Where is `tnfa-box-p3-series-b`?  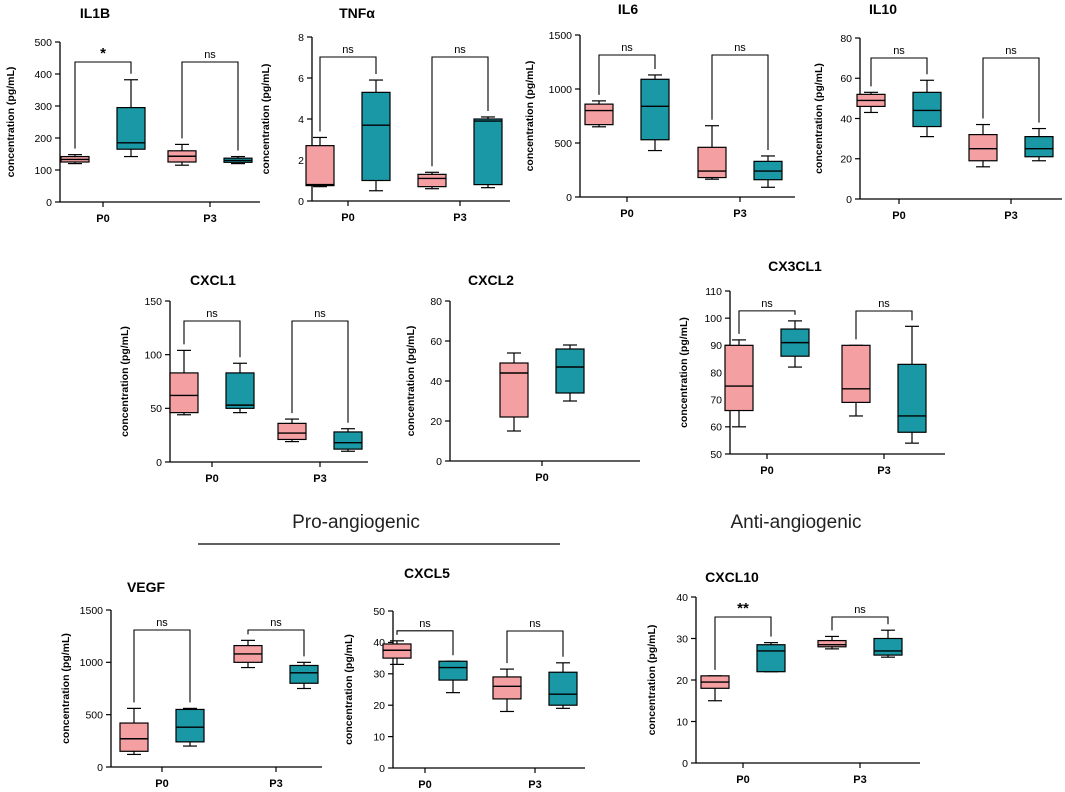 tnfa-box-p3-series-b is located at coordinates (488, 152).